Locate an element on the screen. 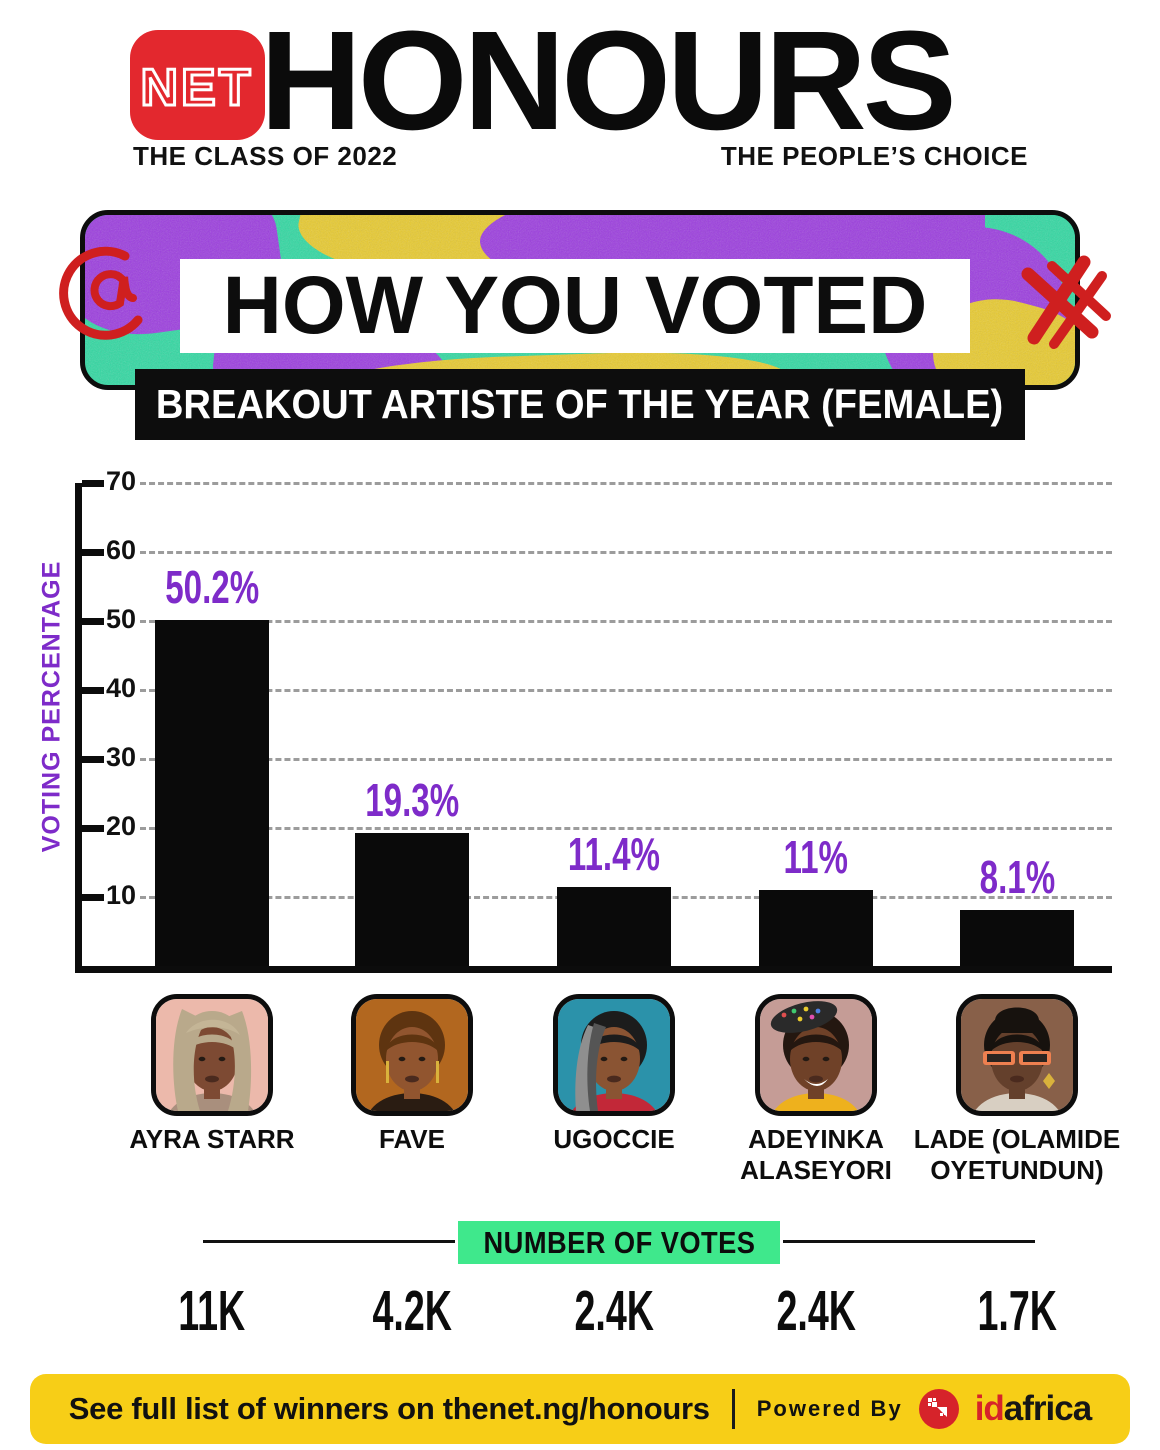  votes-divider-line-right is located at coordinates (909, 1241).